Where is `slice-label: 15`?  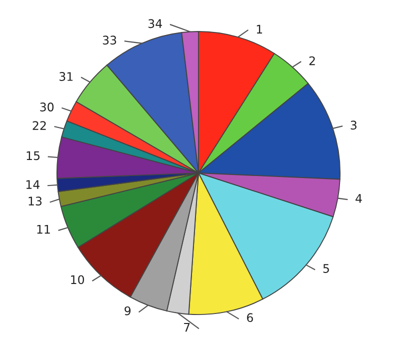 slice-label: 15 is located at coordinates (33, 155).